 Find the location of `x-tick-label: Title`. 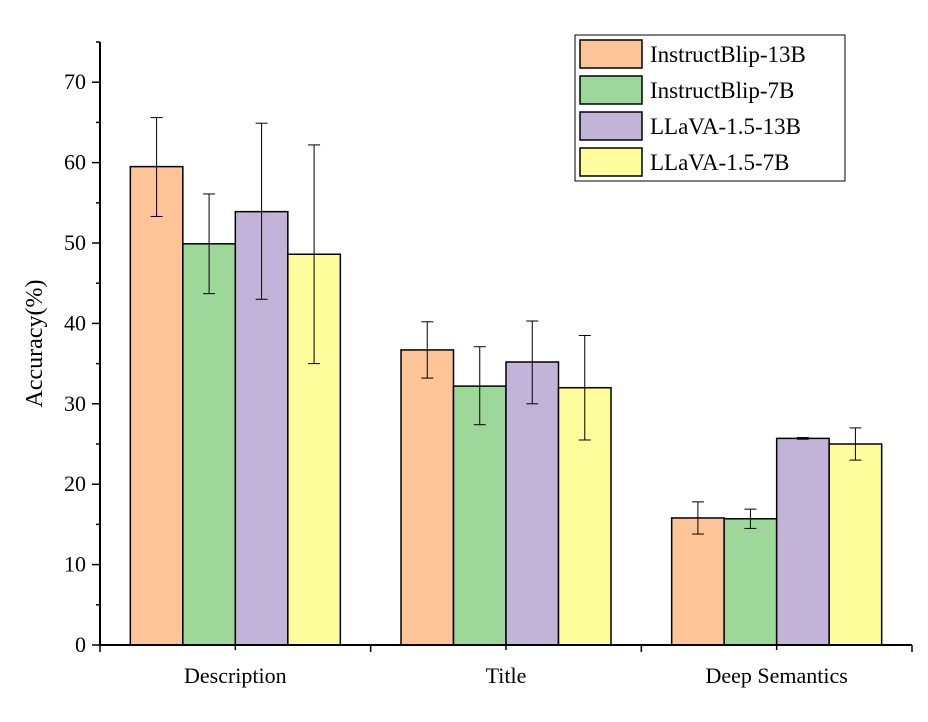

x-tick-label: Title is located at coordinates (506, 675).